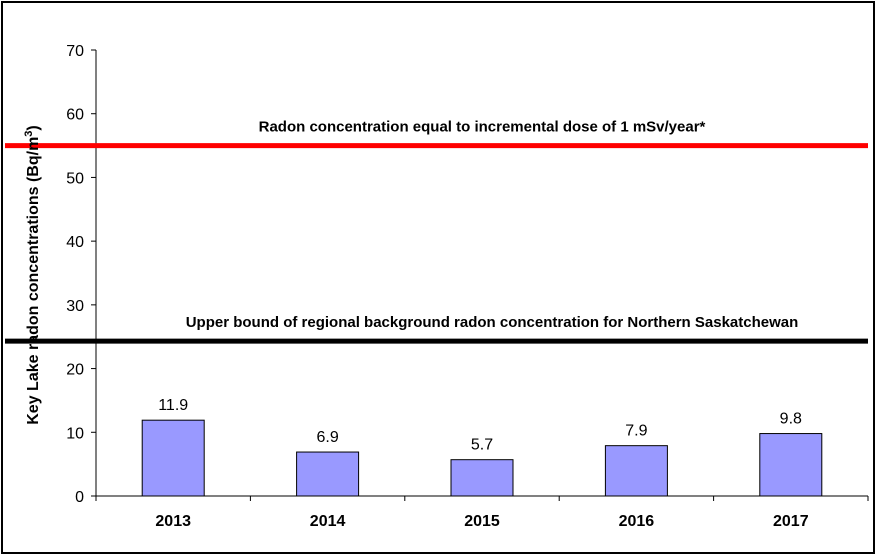 The image size is (880, 558). Describe the element at coordinates (482, 478) in the screenshot. I see `bar-2015` at that location.